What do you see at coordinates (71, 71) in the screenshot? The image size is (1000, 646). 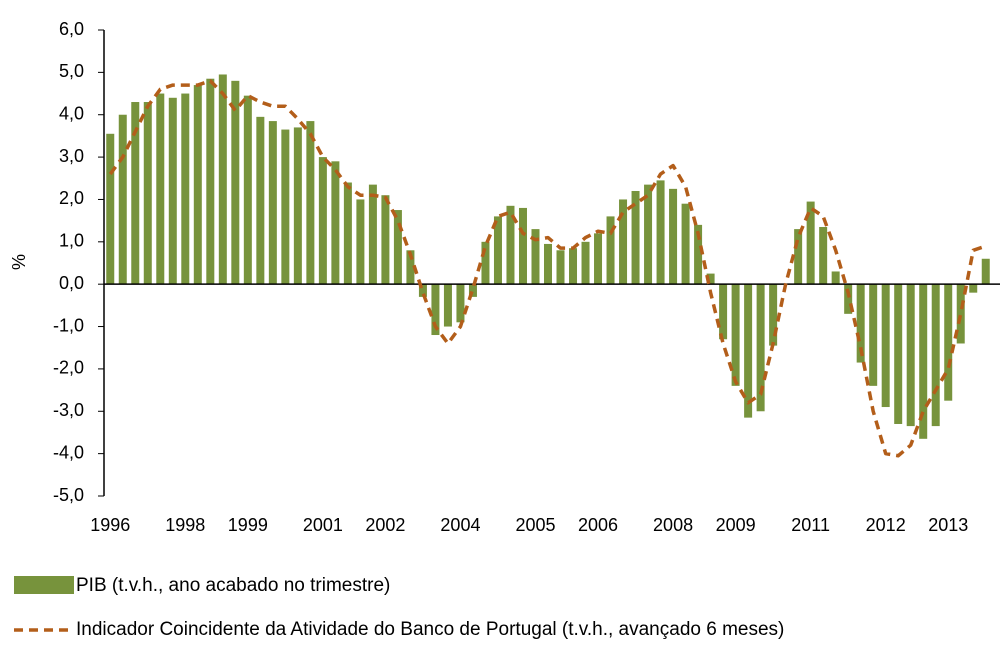 I see `y-tick-label: 5,0` at bounding box center [71, 71].